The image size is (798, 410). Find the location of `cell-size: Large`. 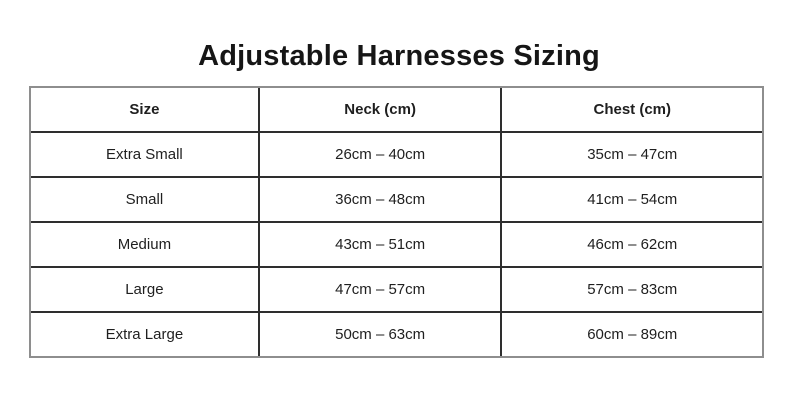

cell-size: Large is located at coordinates (145, 290).